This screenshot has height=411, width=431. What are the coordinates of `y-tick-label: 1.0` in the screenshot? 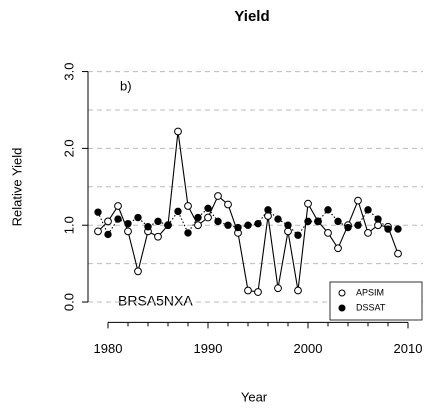 It's located at (68, 225).